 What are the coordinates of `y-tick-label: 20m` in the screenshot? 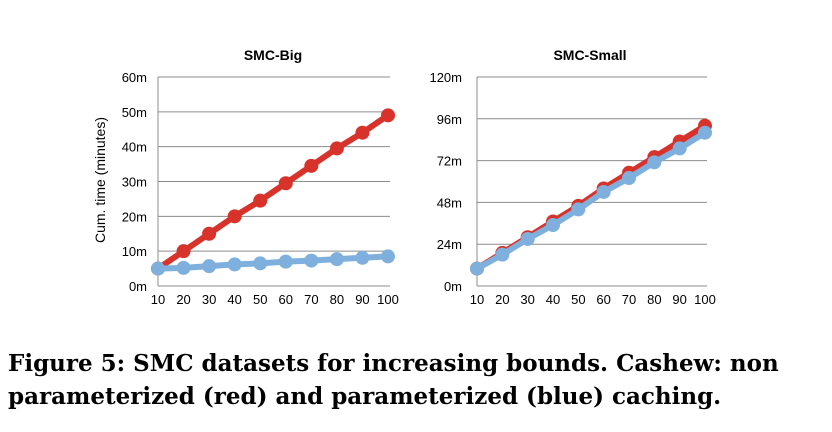 It's located at (134, 216).